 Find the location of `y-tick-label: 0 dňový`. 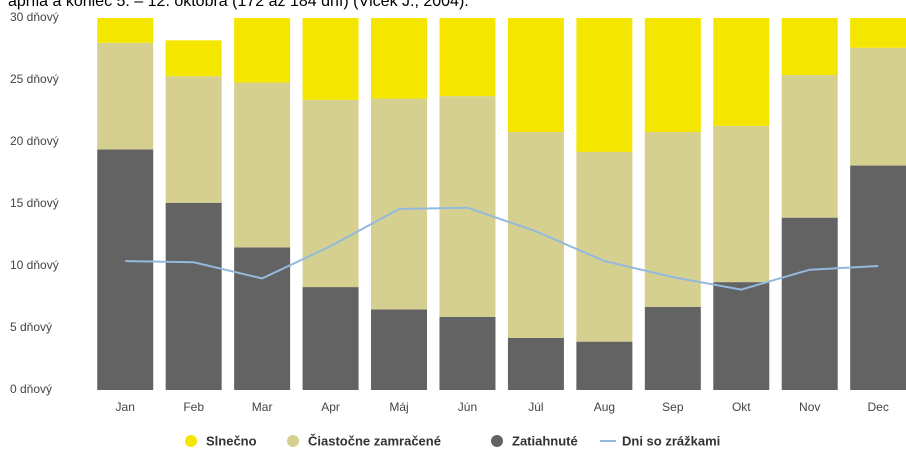

y-tick-label: 0 dňový is located at coordinates (31, 389).